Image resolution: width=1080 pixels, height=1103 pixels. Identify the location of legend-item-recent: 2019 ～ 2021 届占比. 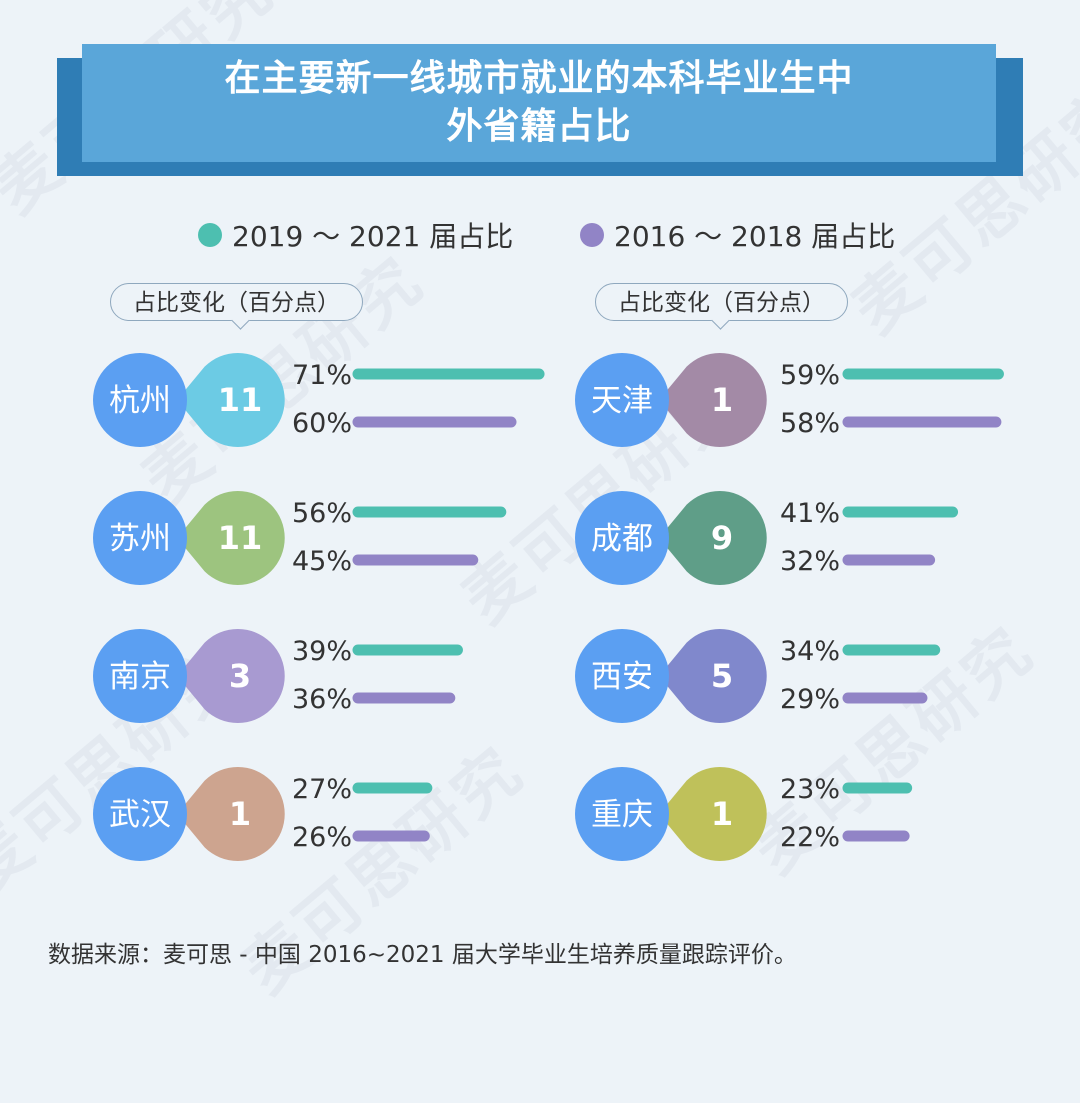
(355, 235).